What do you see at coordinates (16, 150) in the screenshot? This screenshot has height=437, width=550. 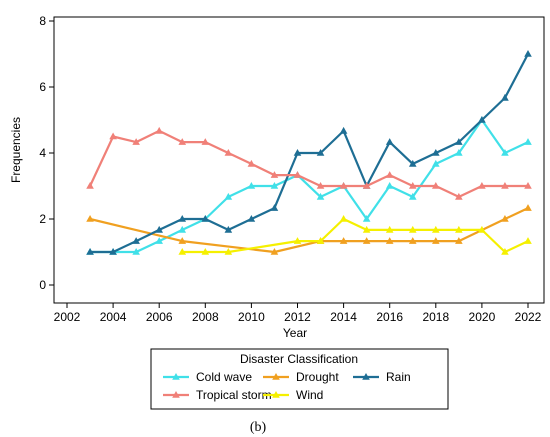 I see `y-axis-title: Frequencies` at bounding box center [16, 150].